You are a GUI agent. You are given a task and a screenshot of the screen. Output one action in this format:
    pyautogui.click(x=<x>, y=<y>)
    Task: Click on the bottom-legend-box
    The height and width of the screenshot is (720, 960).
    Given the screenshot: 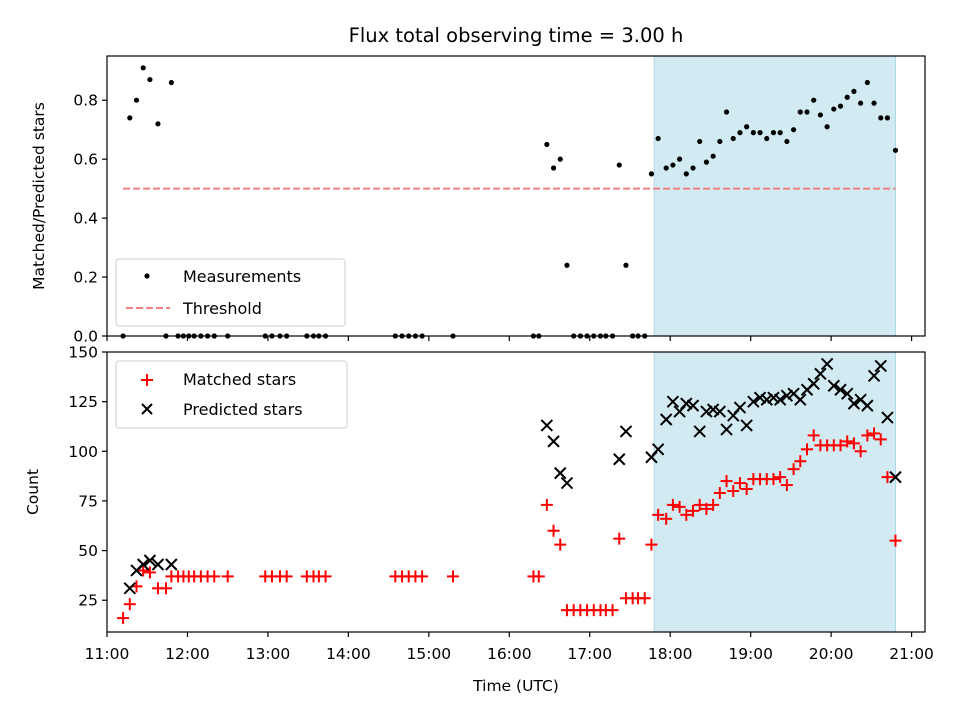 What is the action you would take?
    pyautogui.click(x=231, y=394)
    